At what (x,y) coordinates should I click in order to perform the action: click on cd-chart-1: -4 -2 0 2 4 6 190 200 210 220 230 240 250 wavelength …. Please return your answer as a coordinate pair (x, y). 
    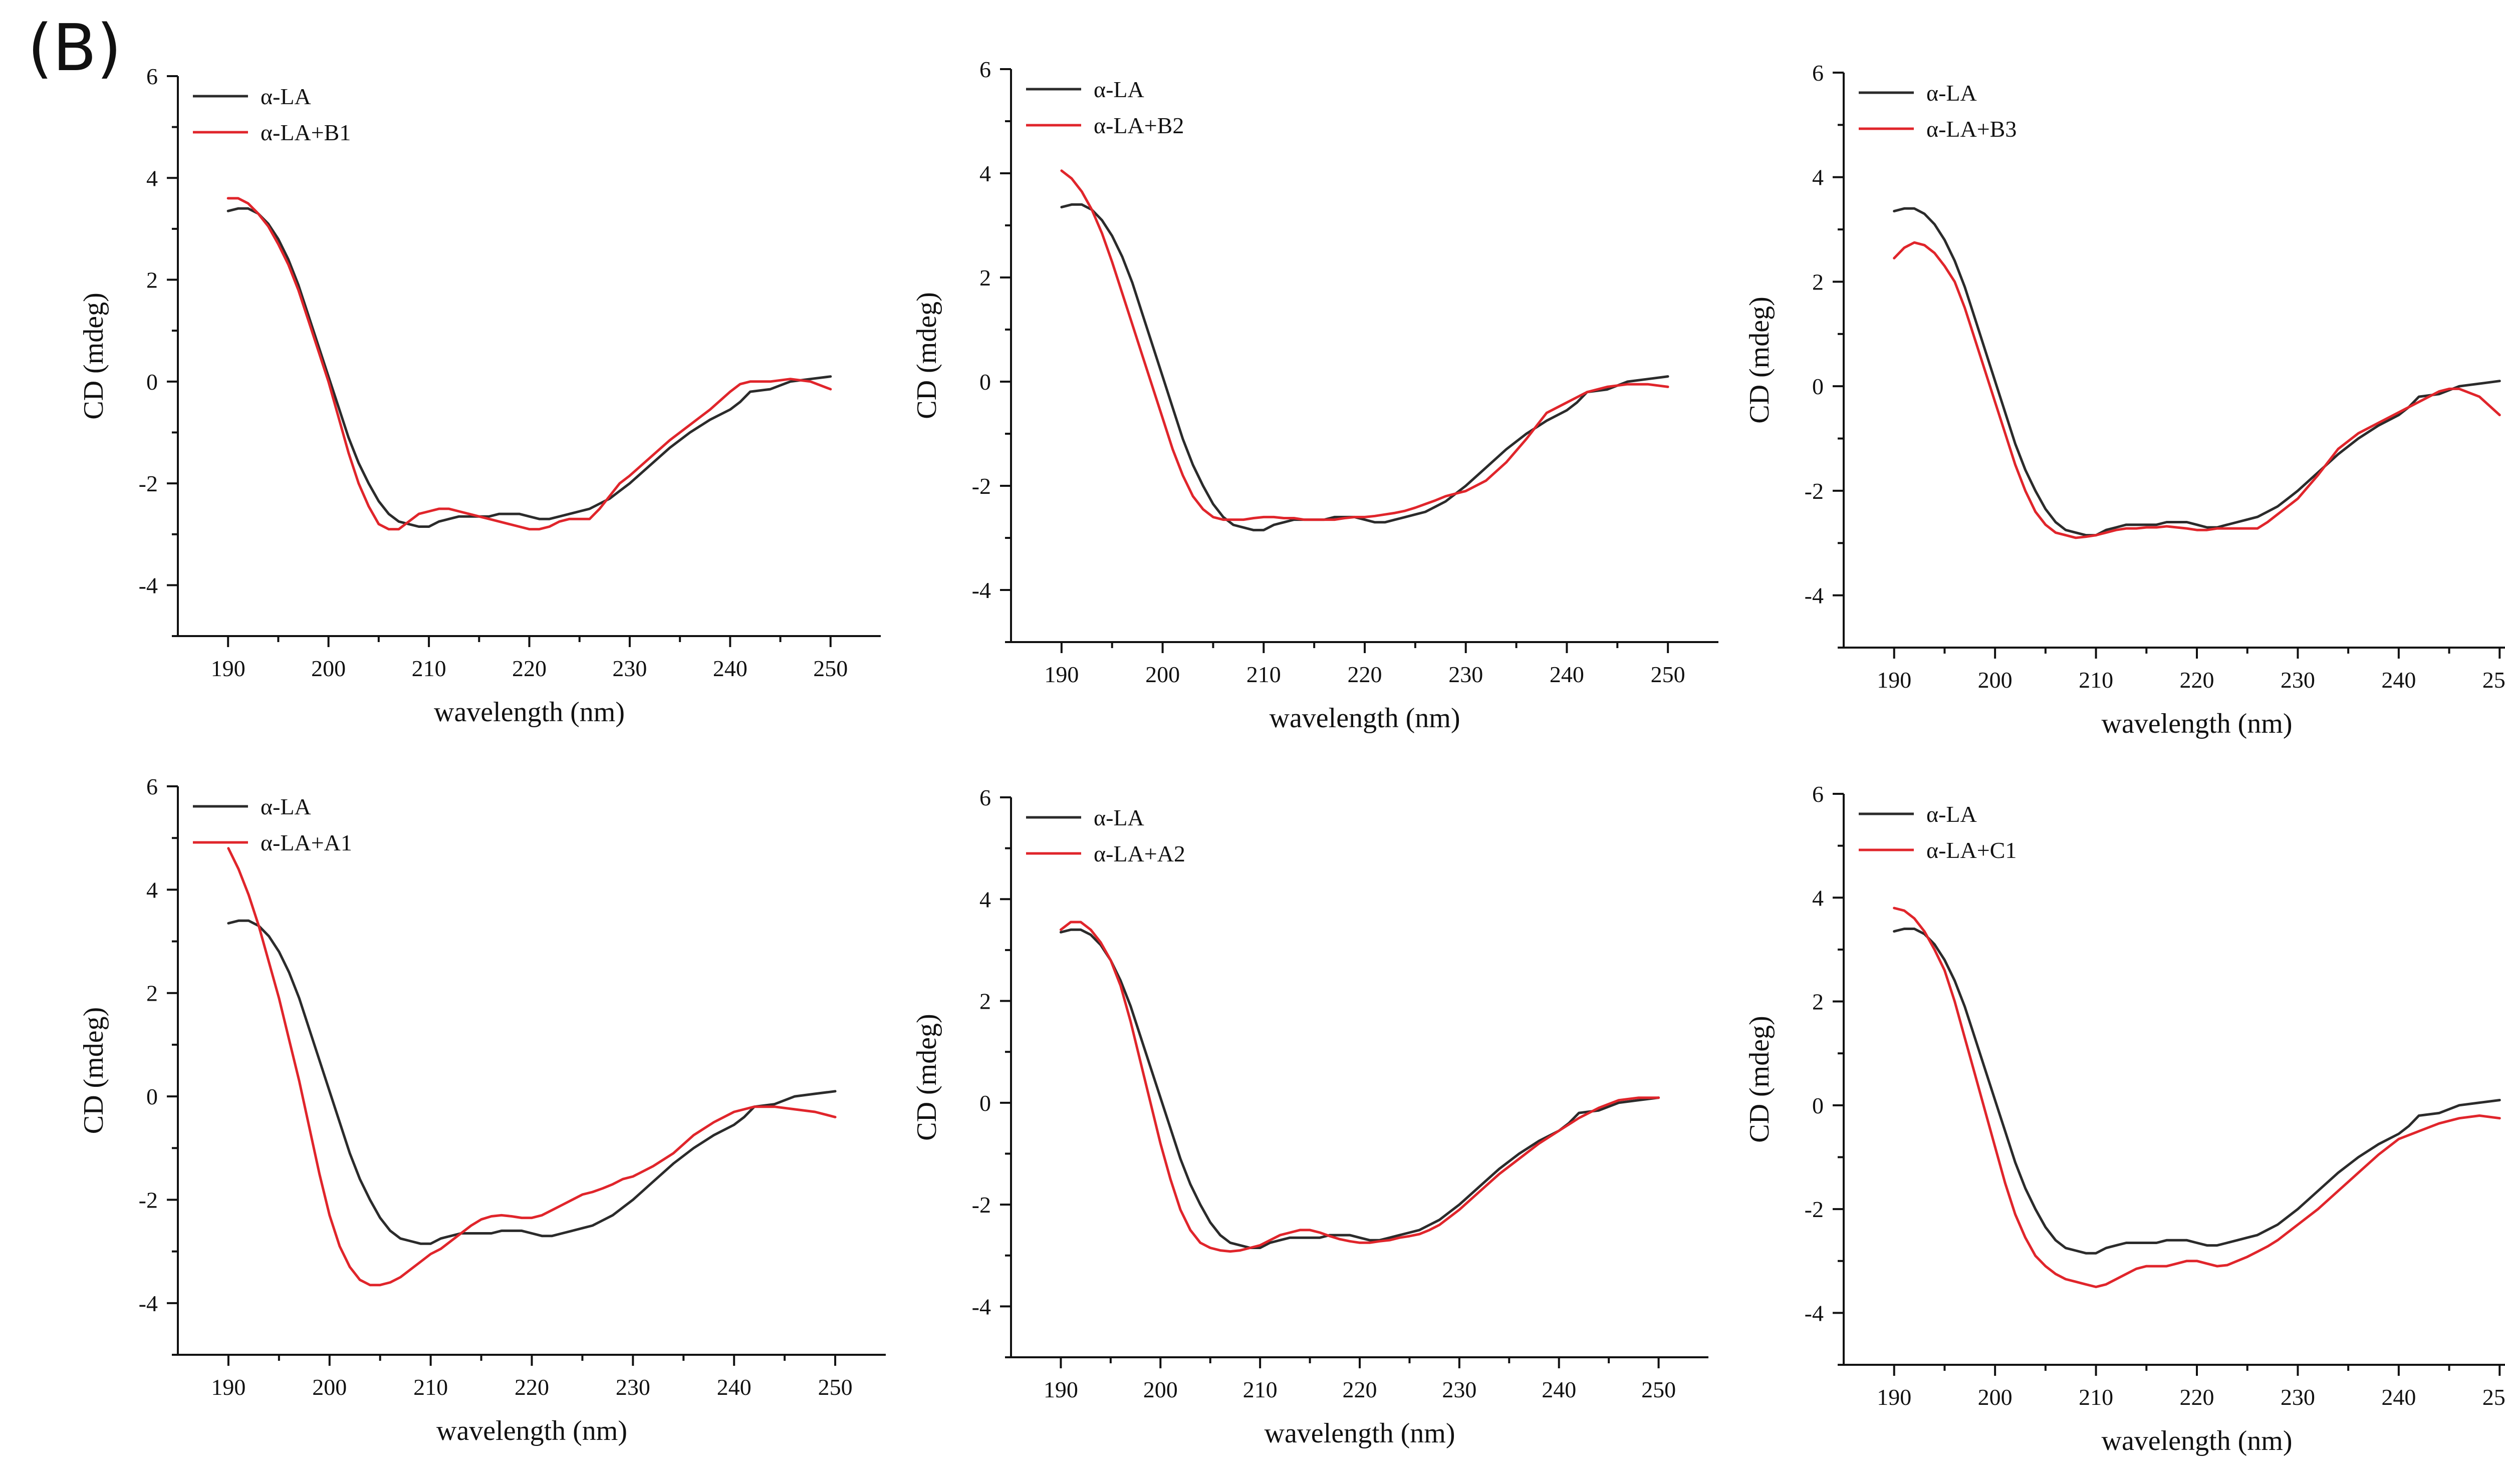
    Looking at the image, I should click on (479, 396).